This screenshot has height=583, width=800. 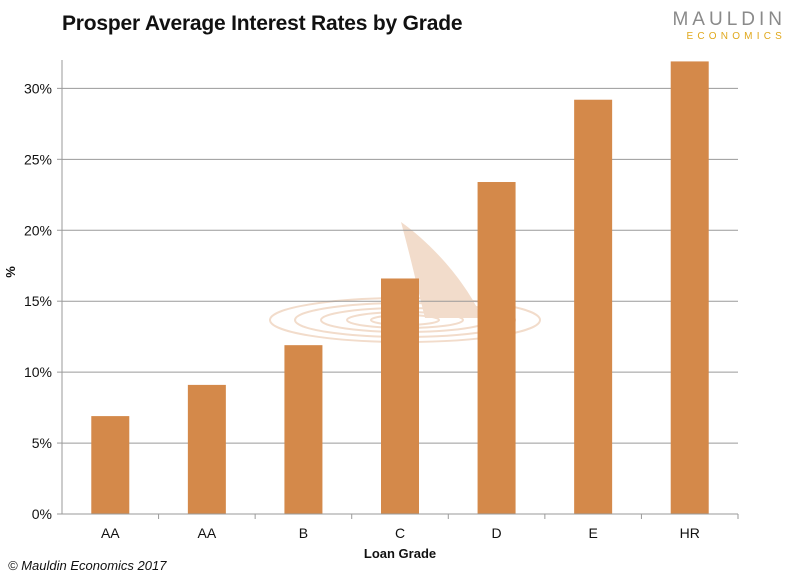 What do you see at coordinates (38, 372) in the screenshot?
I see `y-tick-label: 10%` at bounding box center [38, 372].